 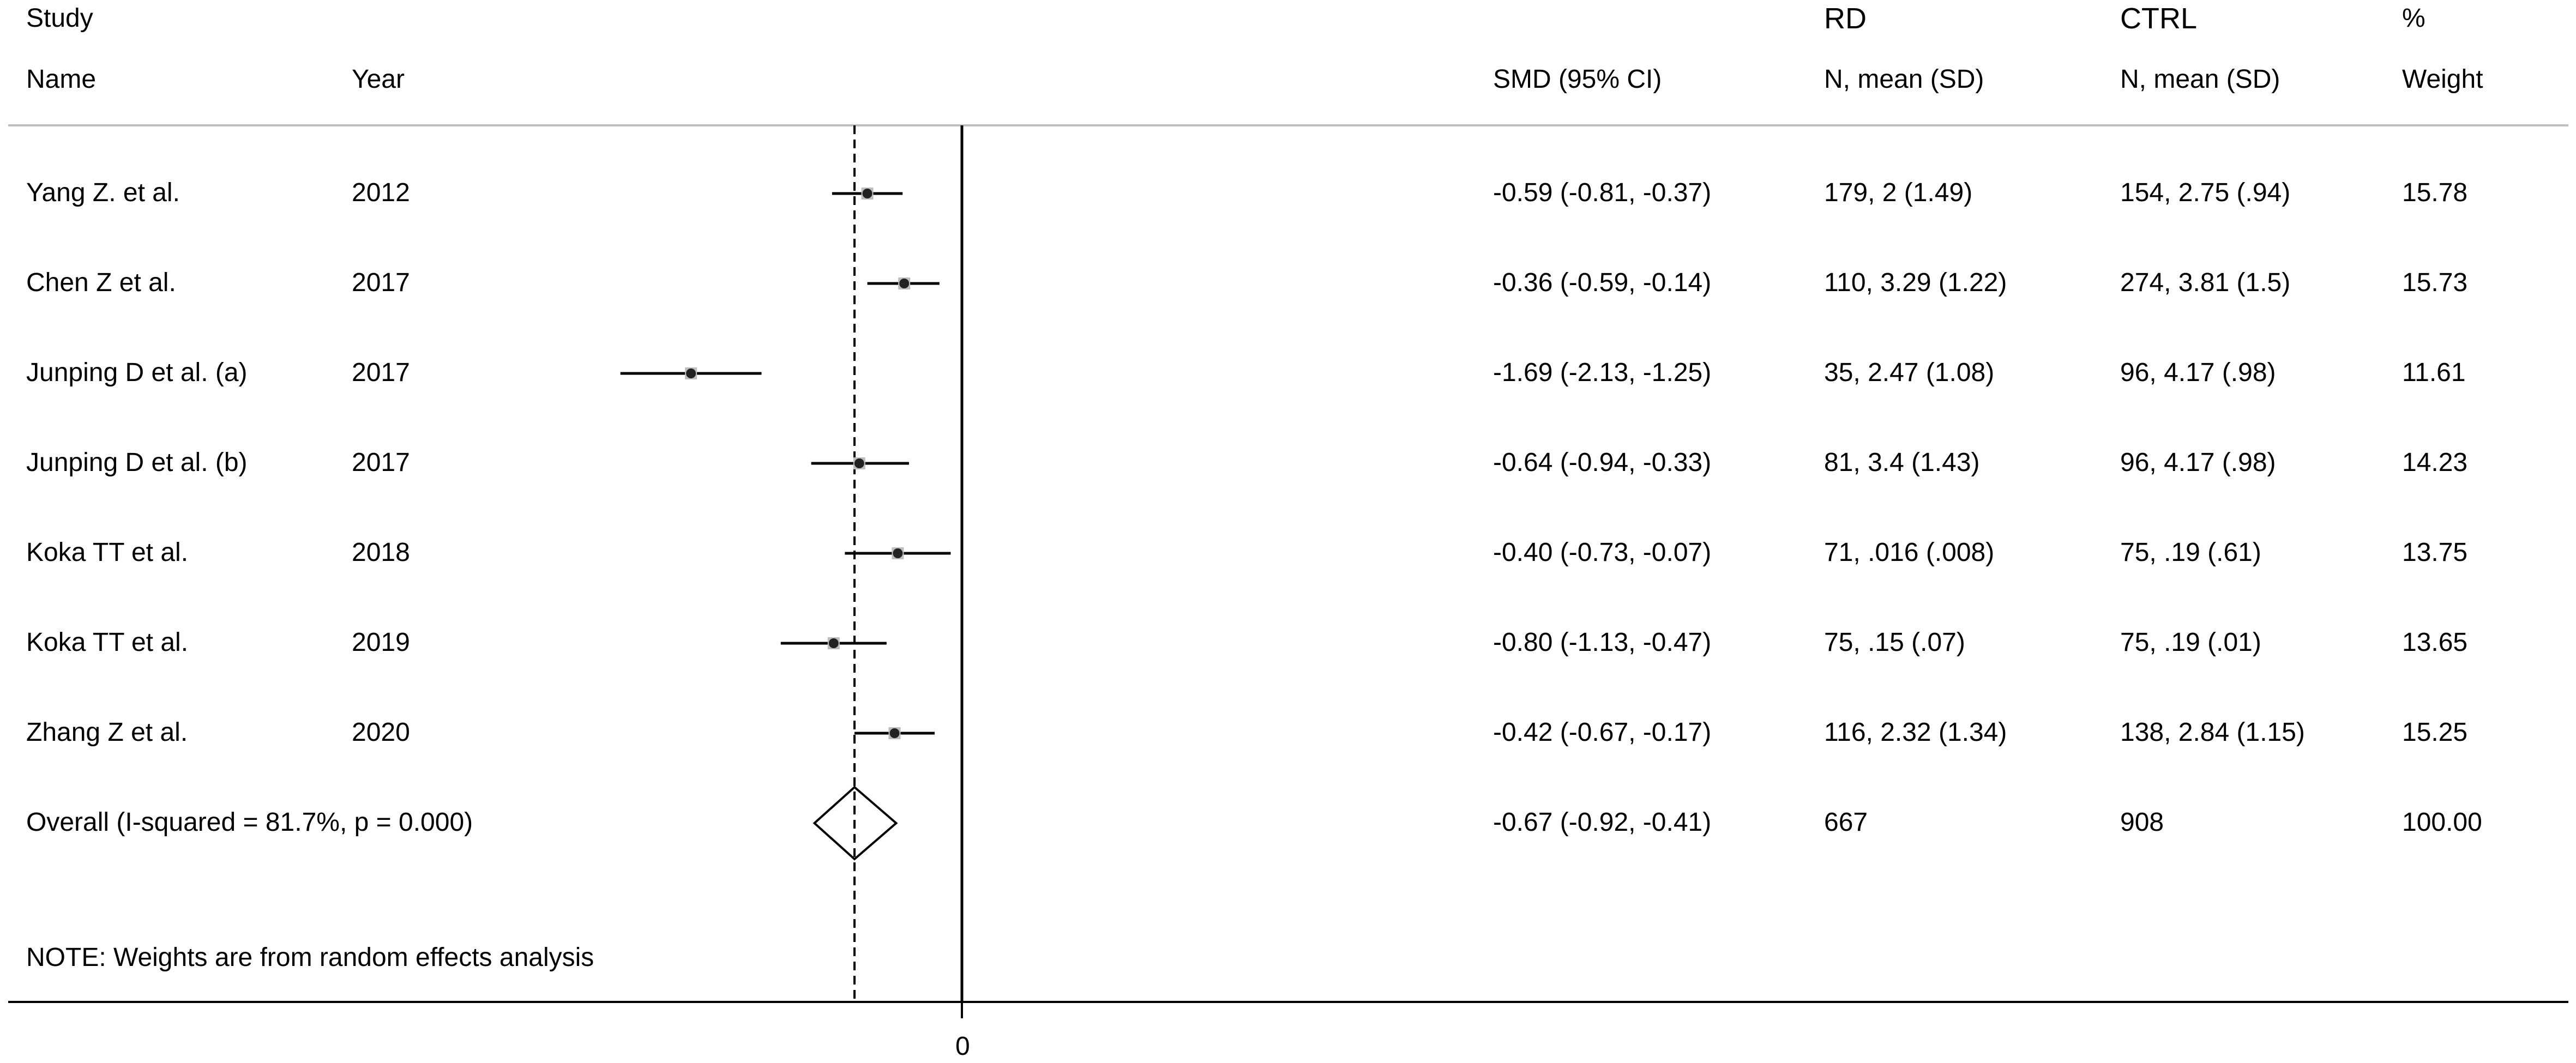 What do you see at coordinates (1909, 373) in the screenshot?
I see `study-rd: 35, 2.47 (1.08)` at bounding box center [1909, 373].